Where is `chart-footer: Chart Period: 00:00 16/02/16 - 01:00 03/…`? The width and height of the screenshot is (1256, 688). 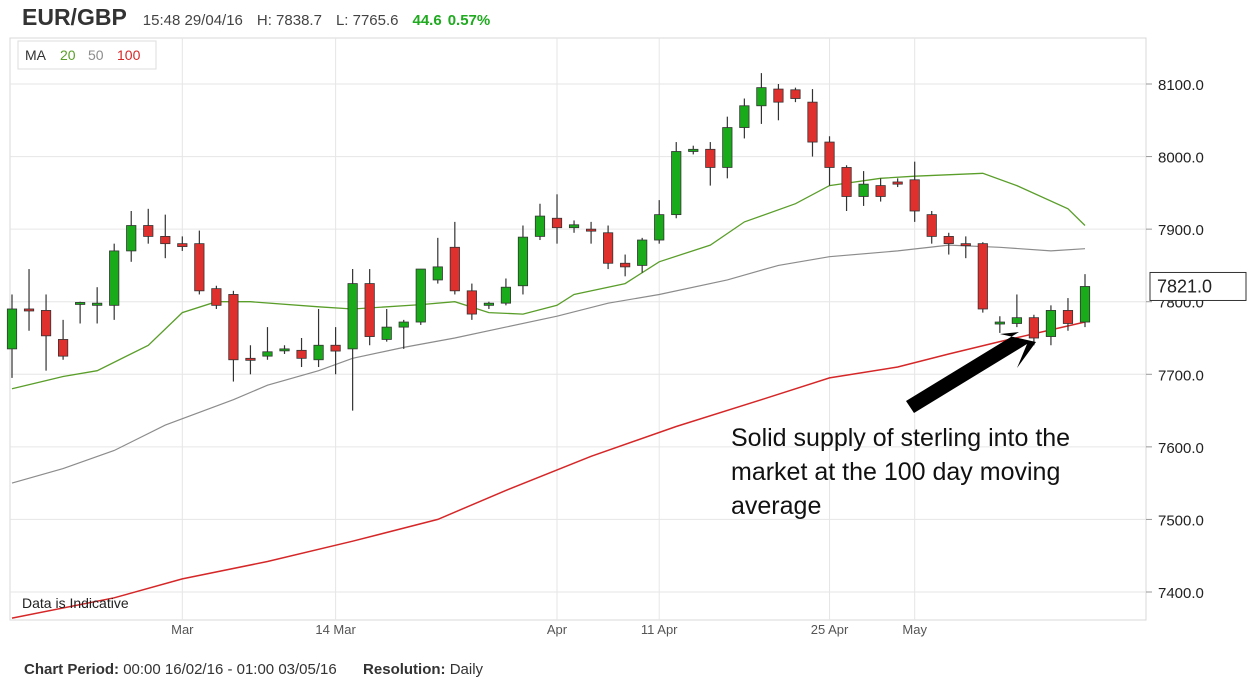
chart-footer: Chart Period: 00:00 16/02/16 - 01:00 03/… is located at coordinates (253, 669).